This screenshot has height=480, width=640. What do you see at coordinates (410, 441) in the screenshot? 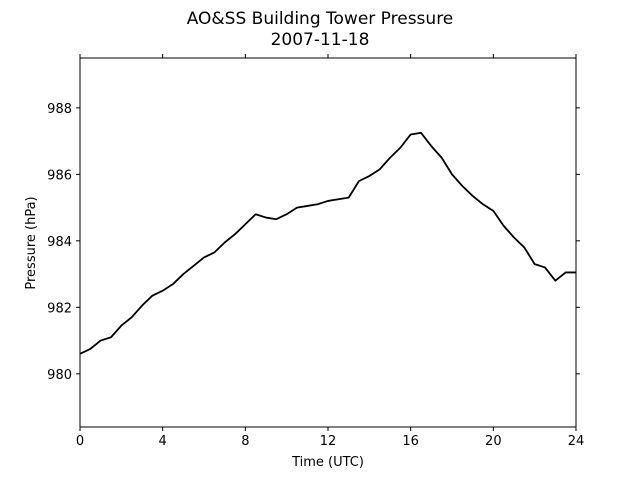
I see `x-tick-label: 16` at bounding box center [410, 441].